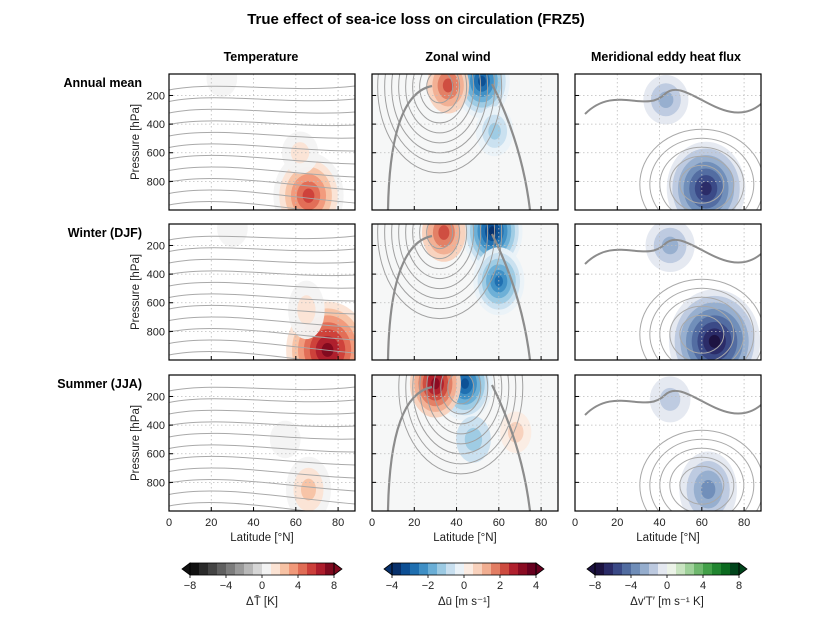 This screenshot has width=831, height=622. What do you see at coordinates (136, 142) in the screenshot?
I see `y-axis-label: Pressure [hPa]` at bounding box center [136, 142].